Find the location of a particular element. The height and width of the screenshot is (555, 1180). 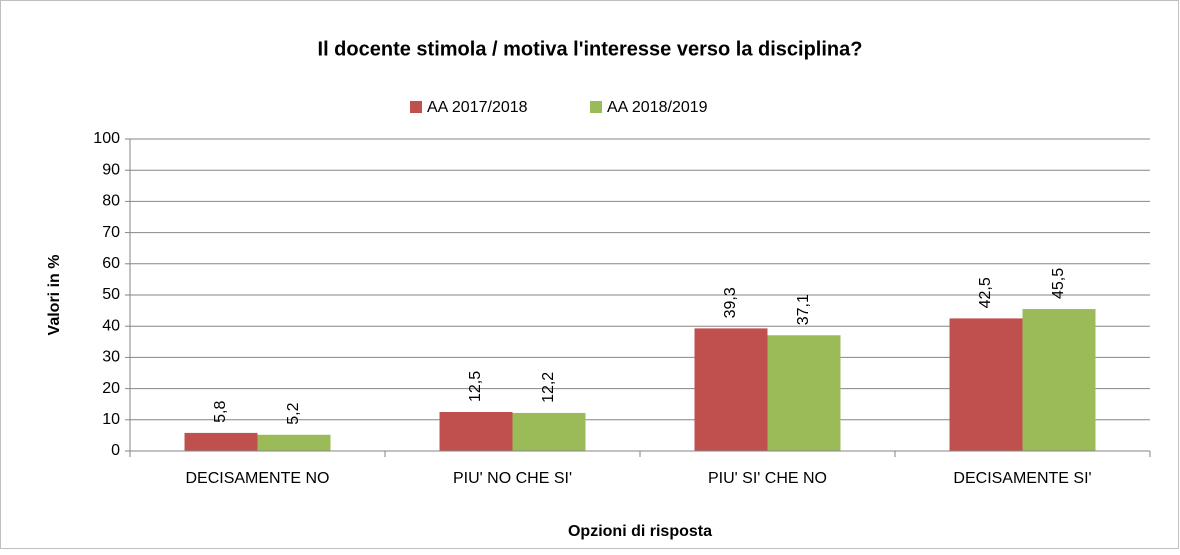

value-label: 42,5 is located at coordinates (985, 292).